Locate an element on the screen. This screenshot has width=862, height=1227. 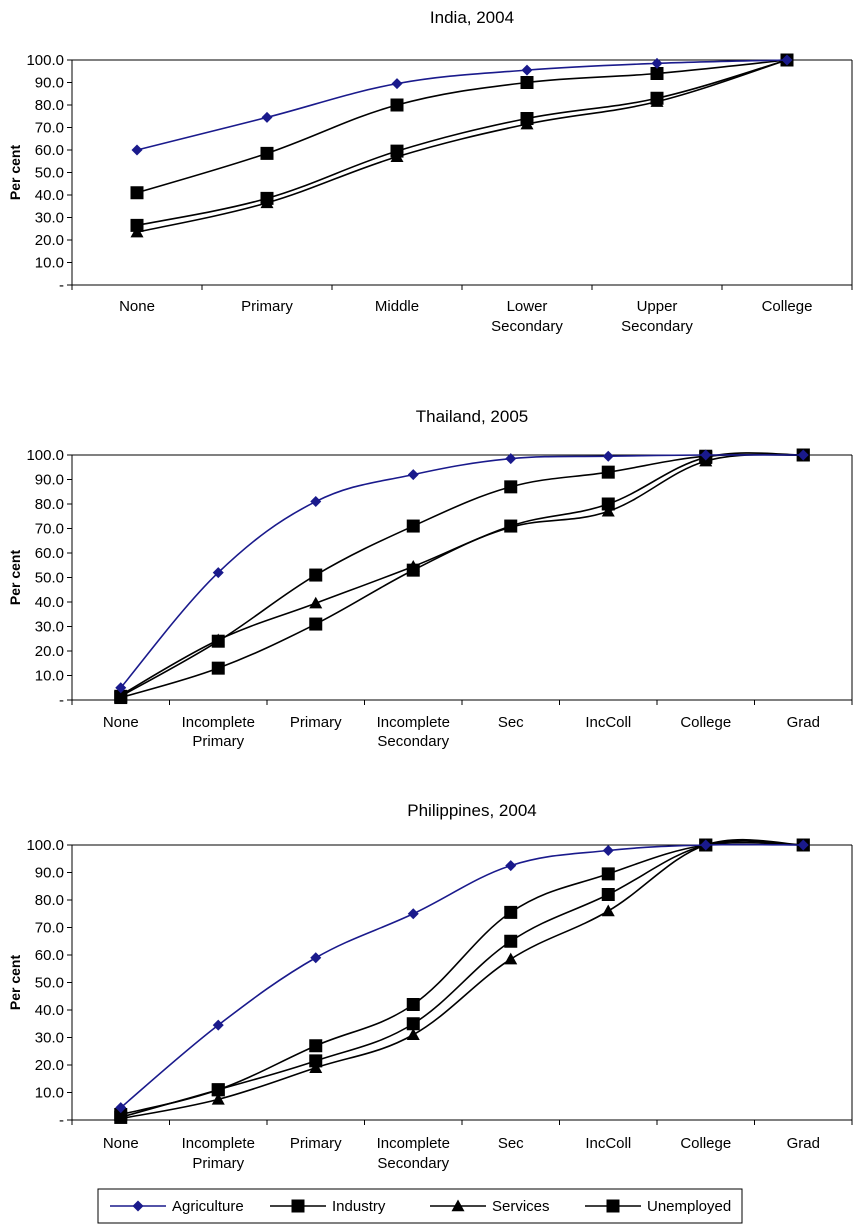
legend-item-services: Services is located at coordinates (490, 1206).